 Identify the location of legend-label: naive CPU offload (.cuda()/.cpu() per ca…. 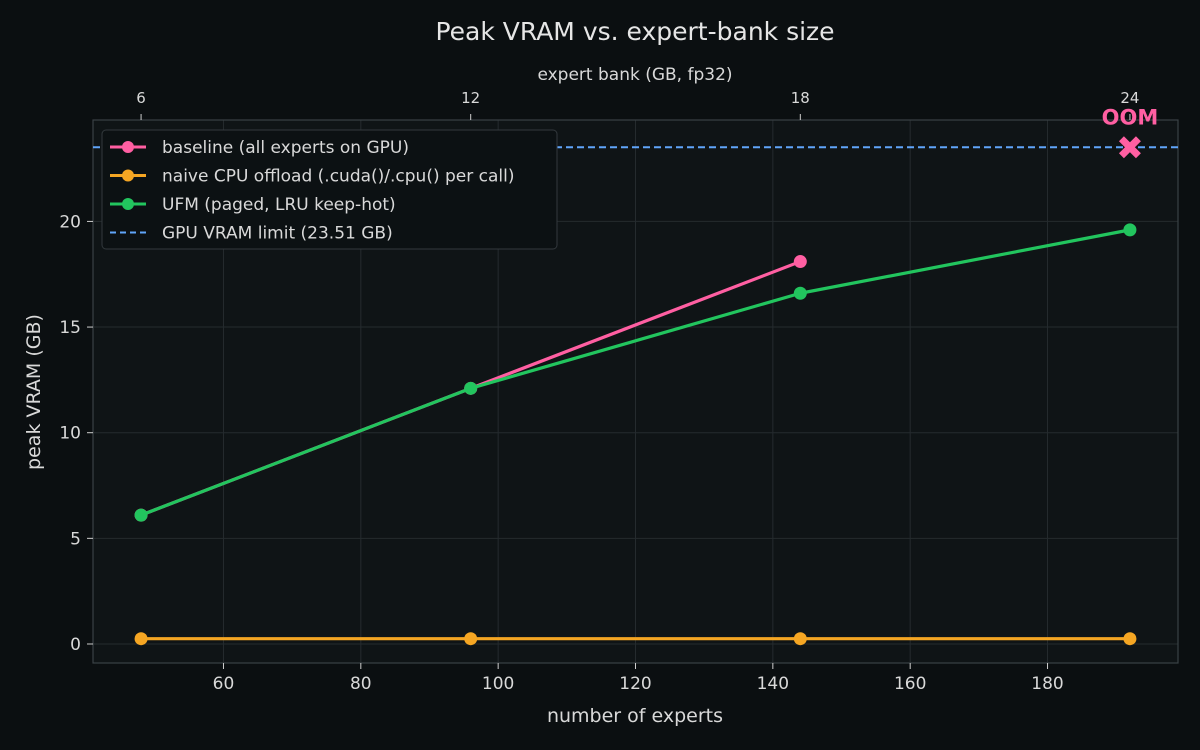
(338, 177).